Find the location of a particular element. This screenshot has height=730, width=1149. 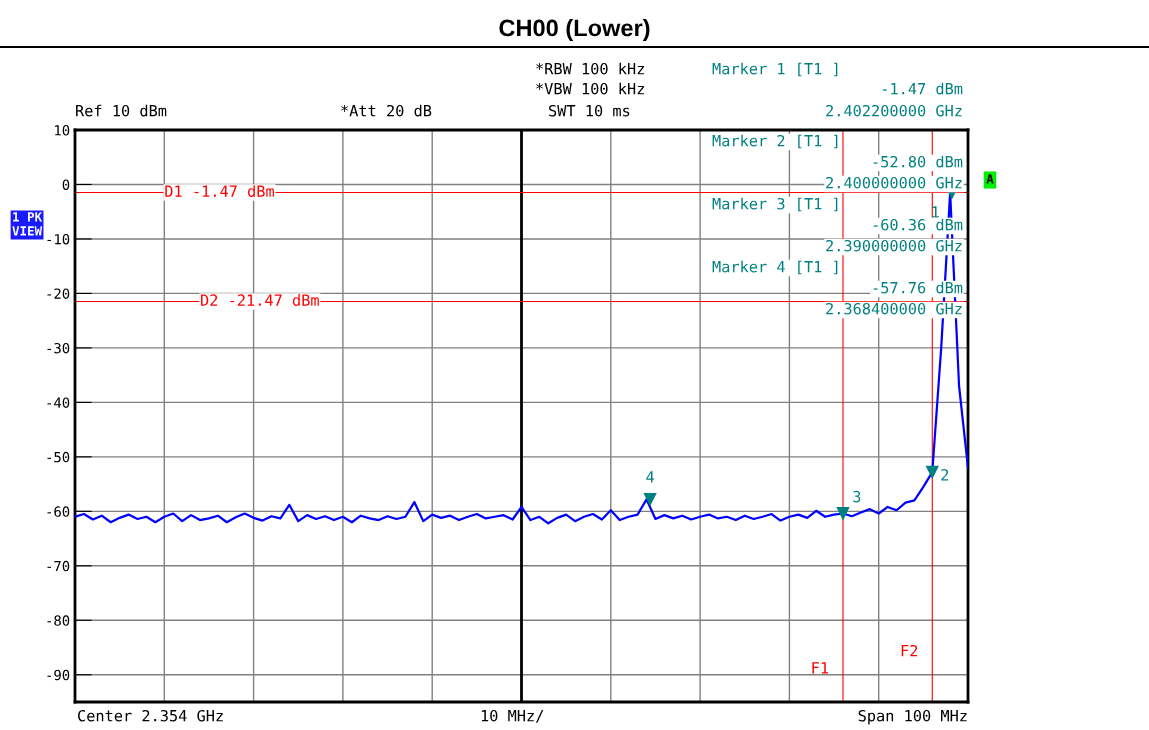

annotation: Marker 3 [T1 ] is located at coordinates (775, 204).